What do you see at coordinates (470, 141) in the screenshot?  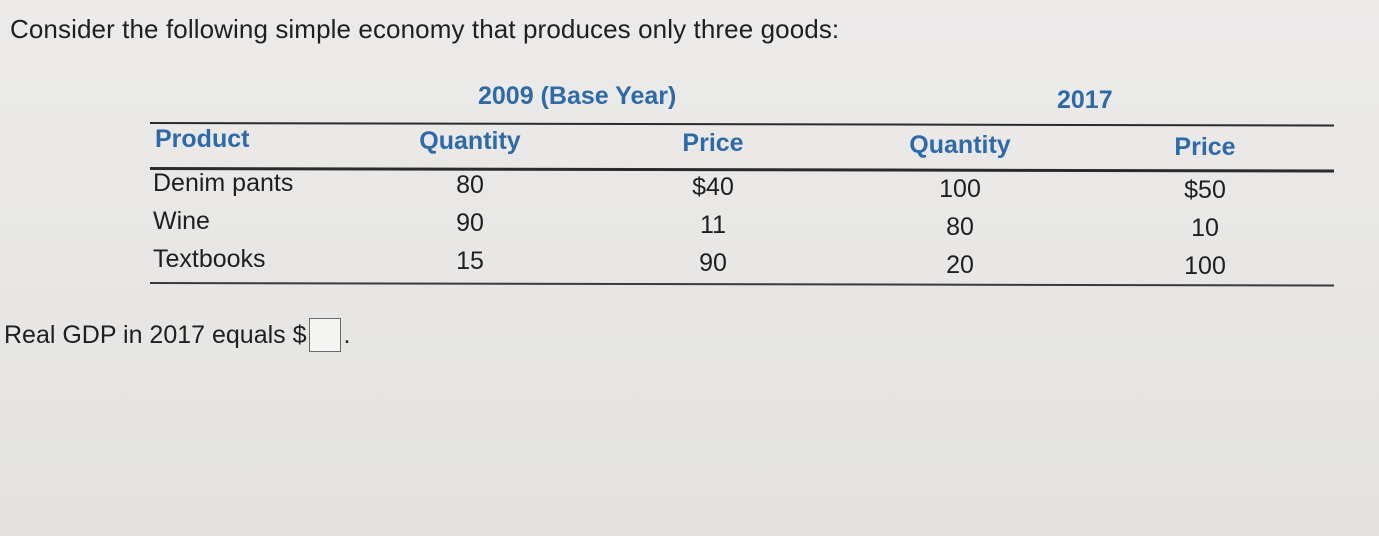 I see `column-header-quantity-2009: Quantity` at bounding box center [470, 141].